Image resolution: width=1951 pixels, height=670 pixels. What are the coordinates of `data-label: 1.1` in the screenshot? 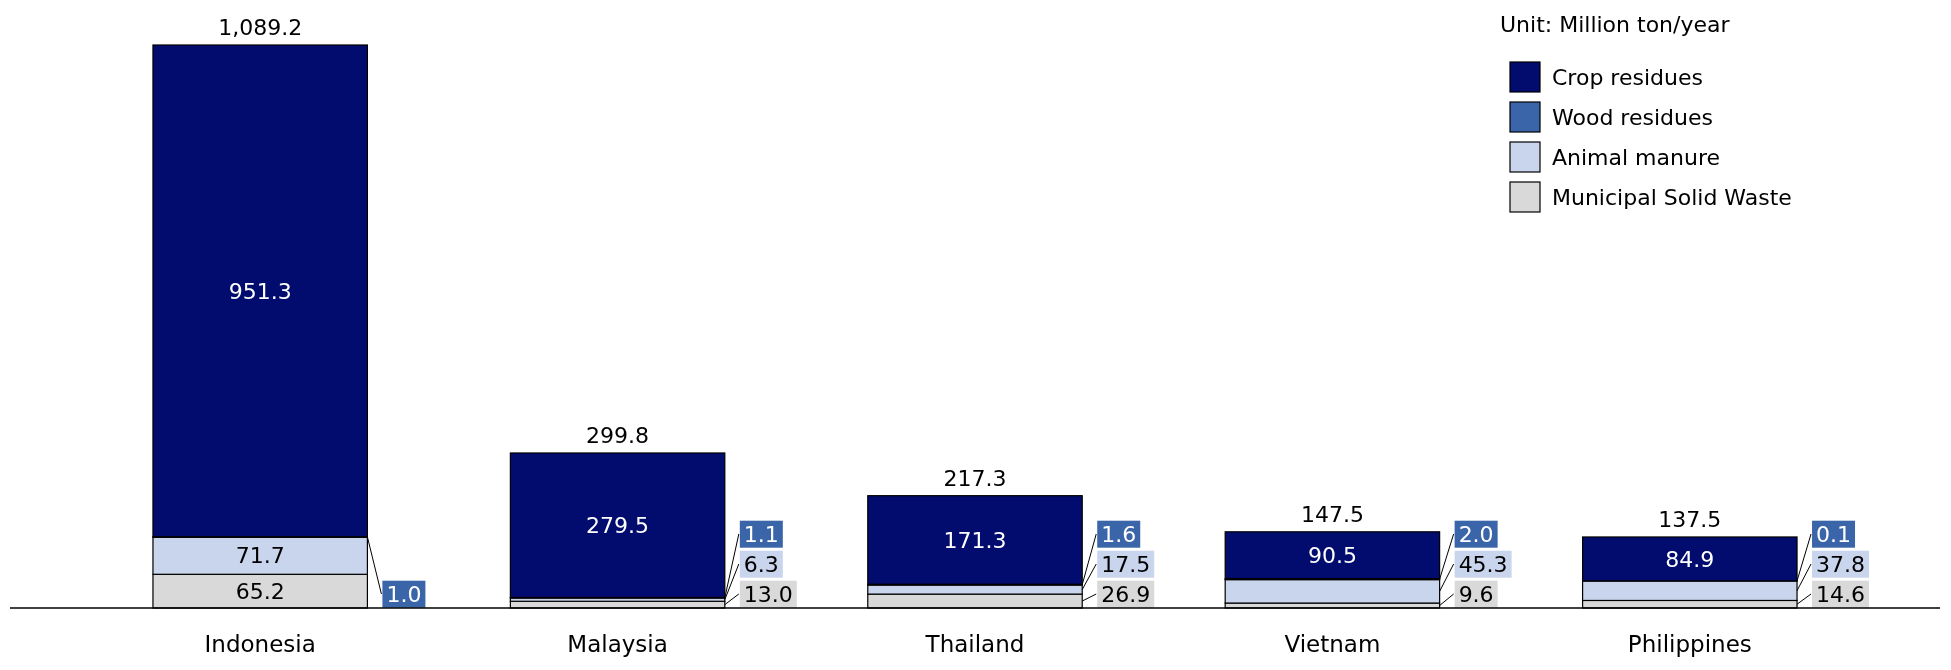 It's located at (761, 534).